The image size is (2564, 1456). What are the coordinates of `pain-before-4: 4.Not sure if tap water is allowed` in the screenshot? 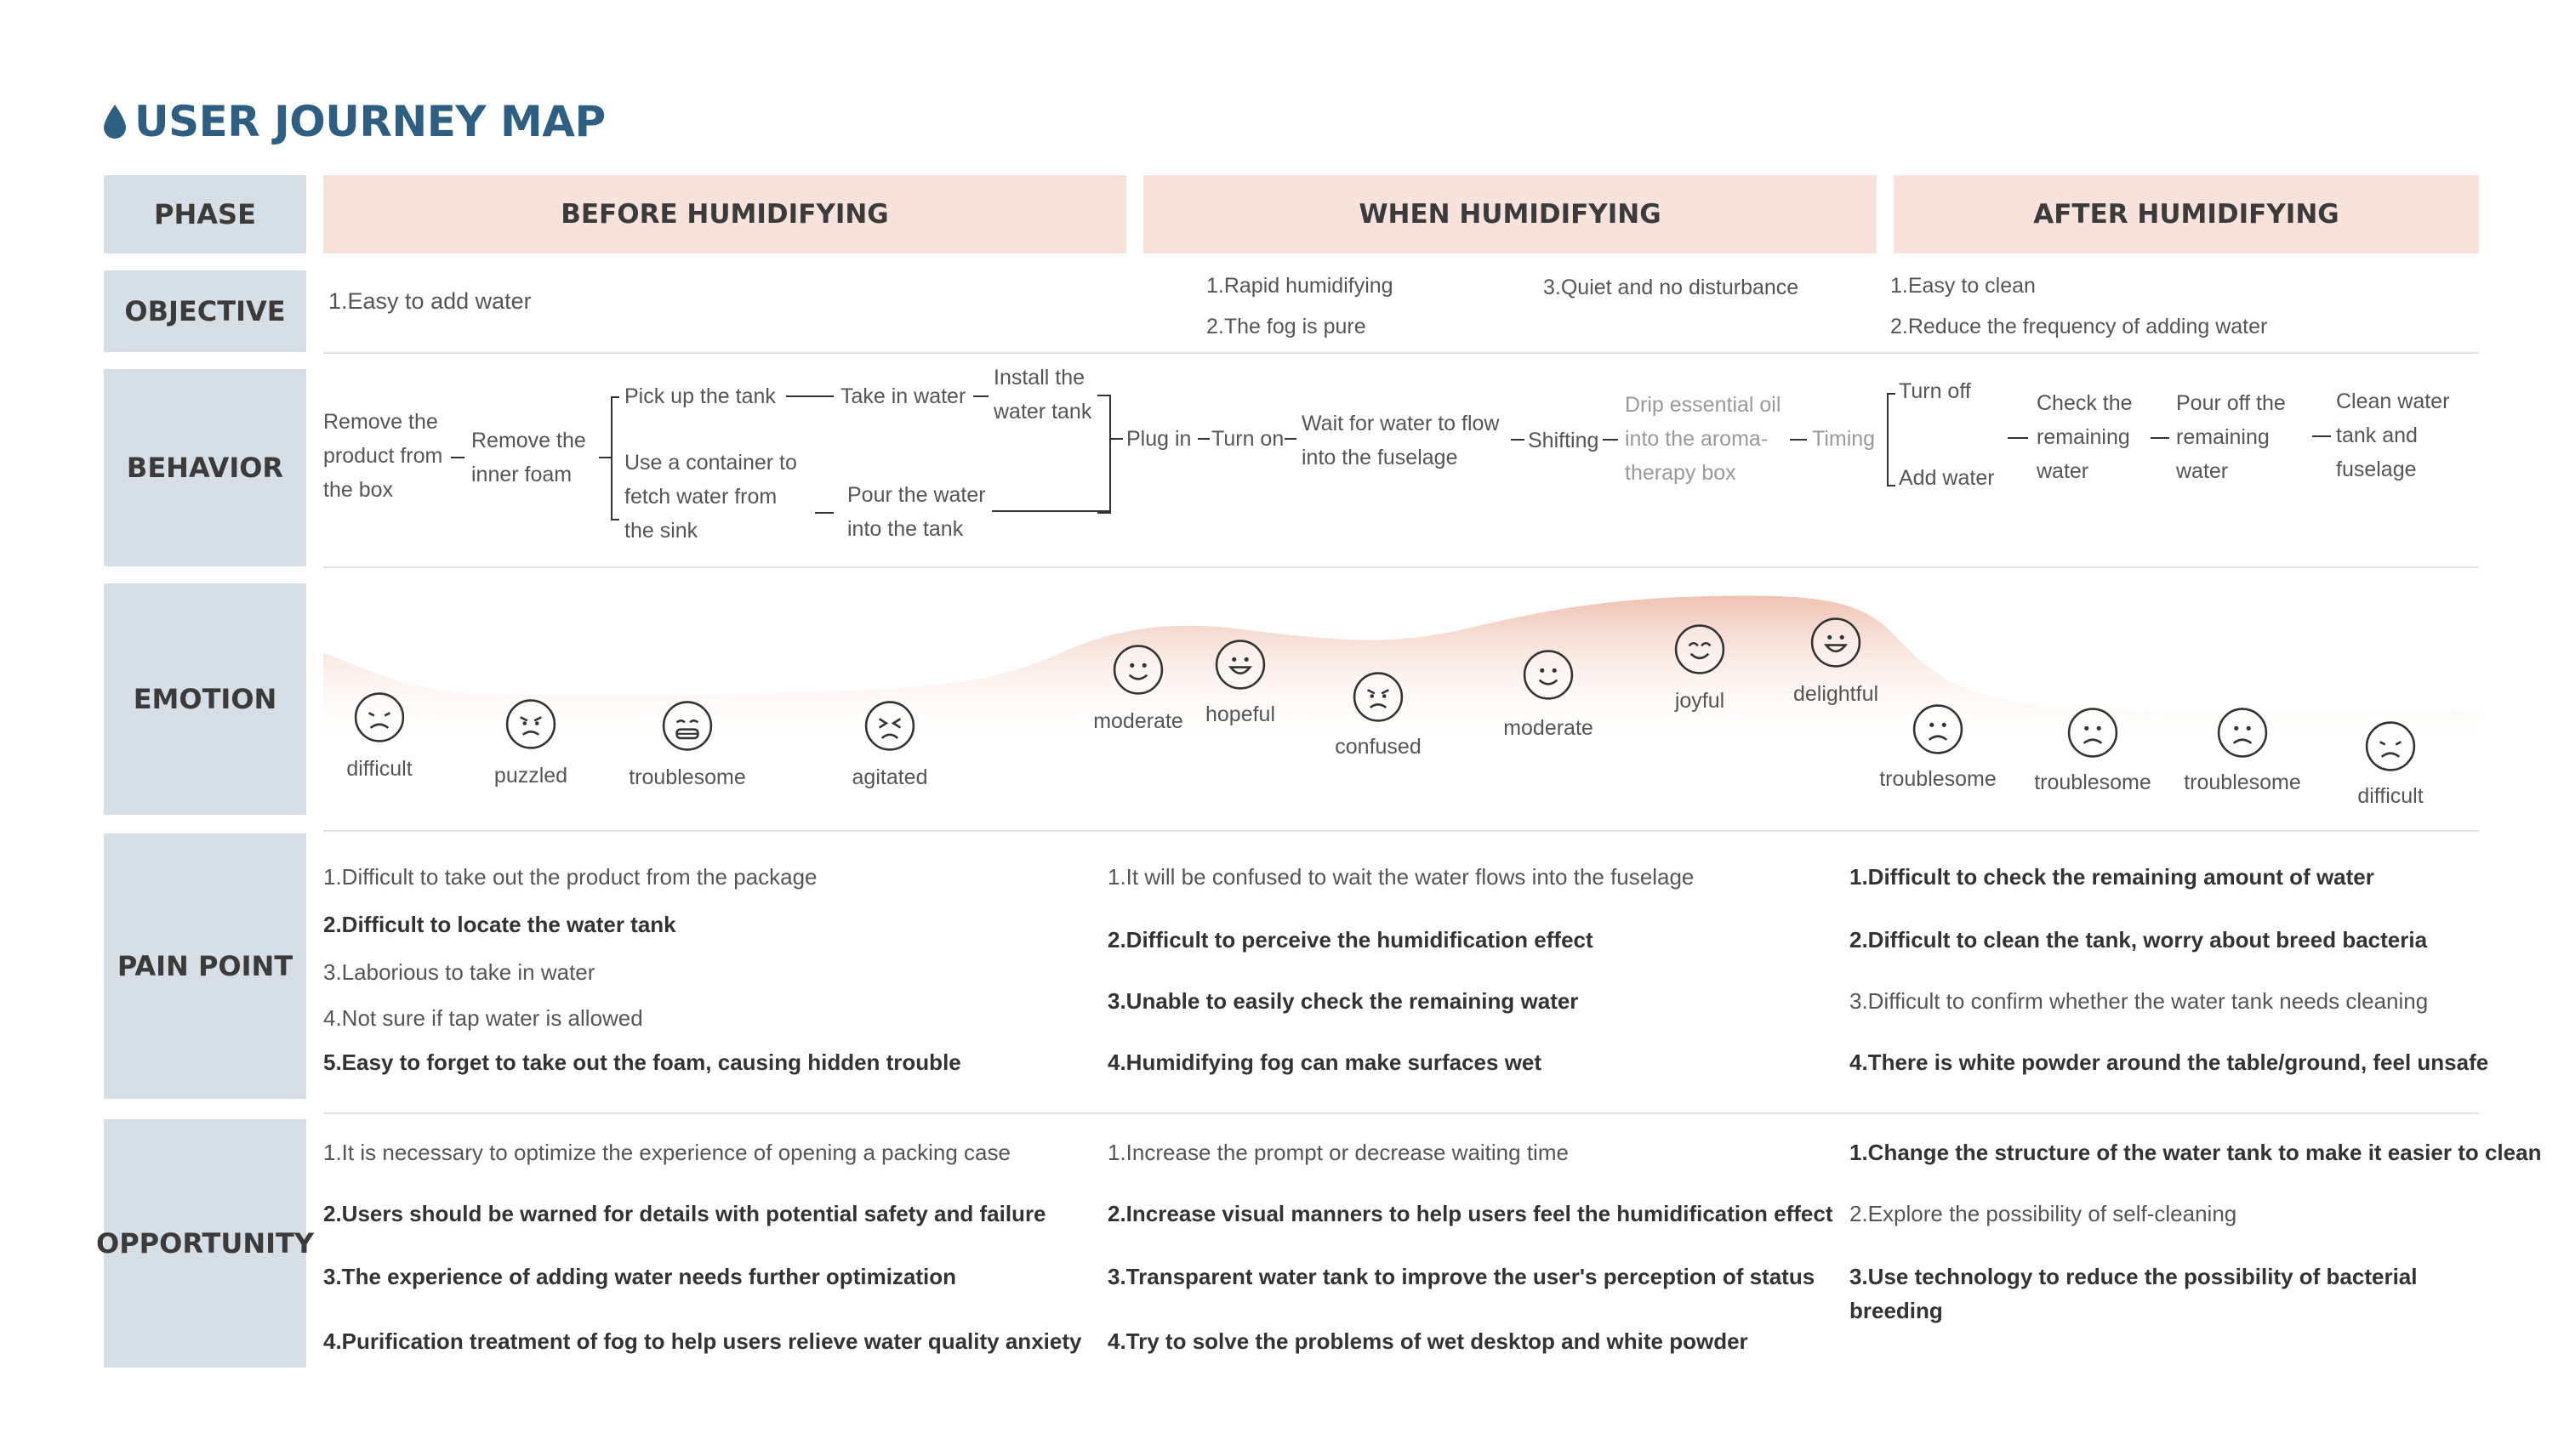 It's located at (483, 1018).